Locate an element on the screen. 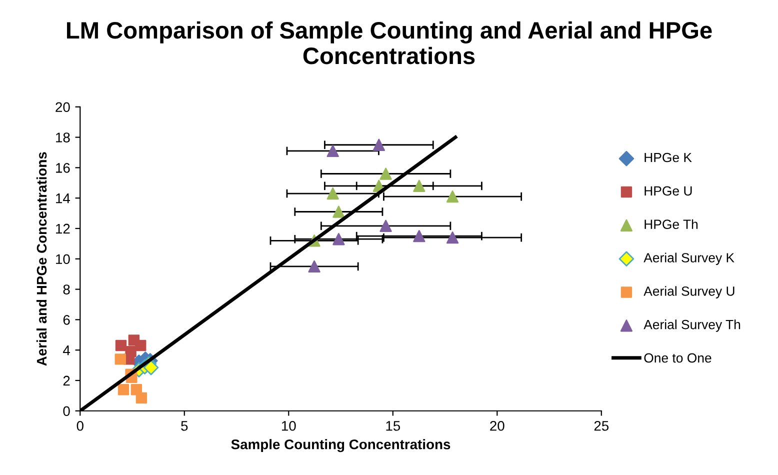 This screenshot has height=475, width=778. x-tick-label: 0 is located at coordinates (80, 425).